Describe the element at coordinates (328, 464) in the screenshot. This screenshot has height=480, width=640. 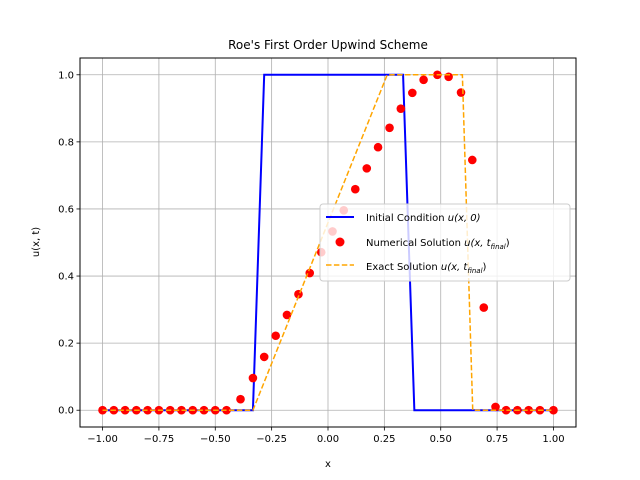
I see `x-axis-label: x` at that location.